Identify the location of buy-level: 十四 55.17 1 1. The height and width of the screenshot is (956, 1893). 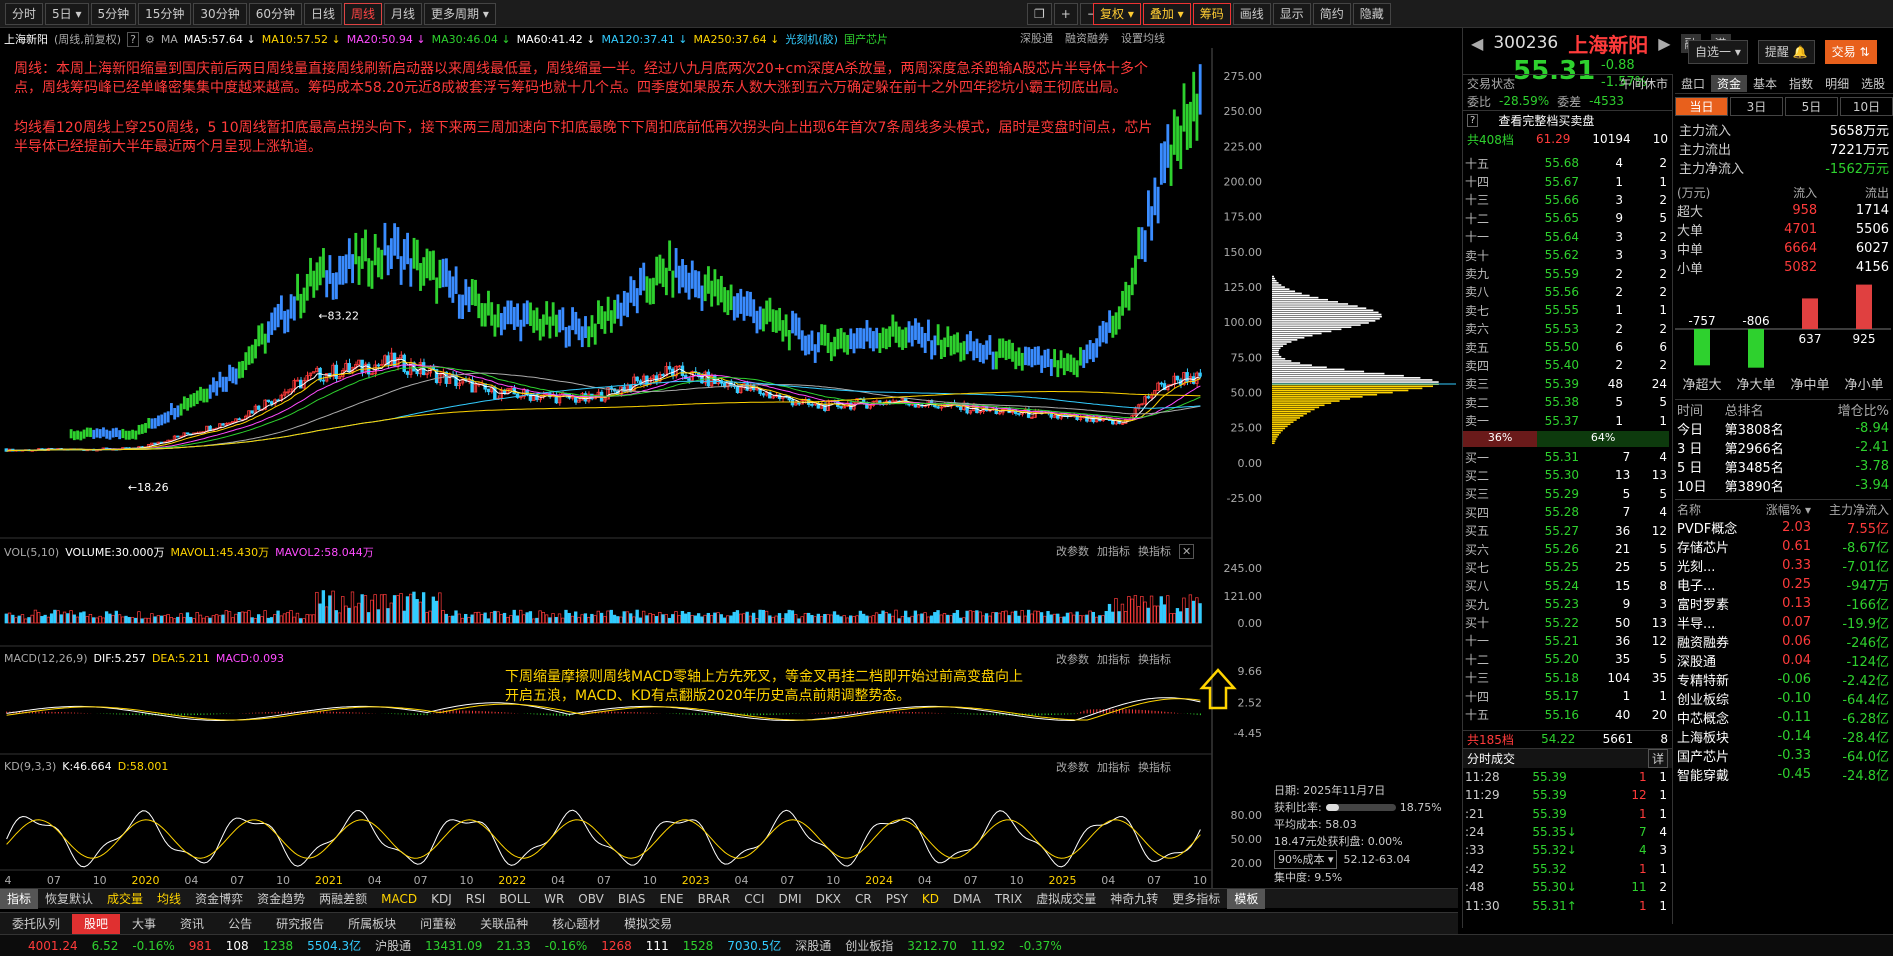
(1566, 696).